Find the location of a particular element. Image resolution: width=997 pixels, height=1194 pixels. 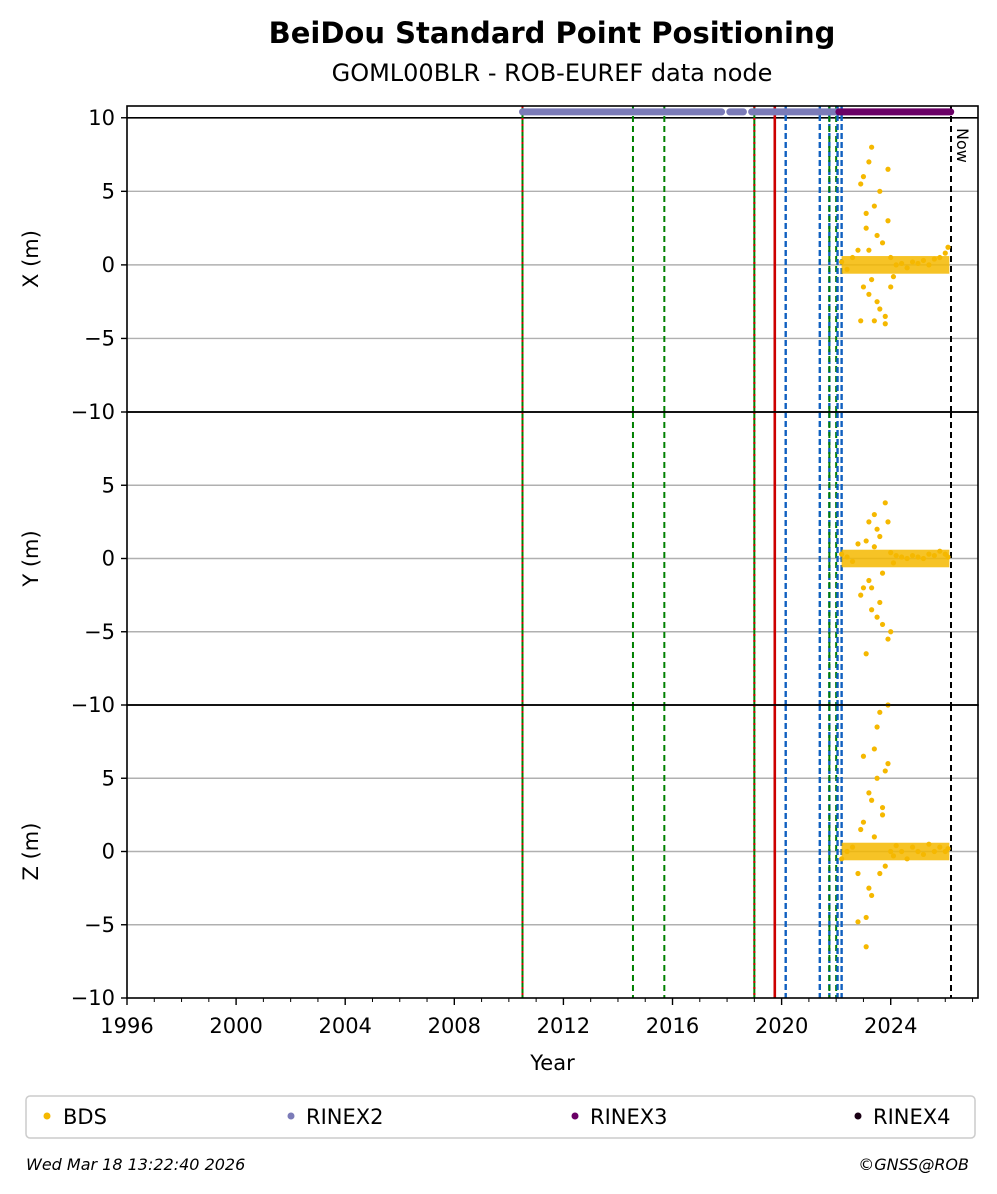

footer-credit: ©GNSS@ROB is located at coordinates (913, 1164).